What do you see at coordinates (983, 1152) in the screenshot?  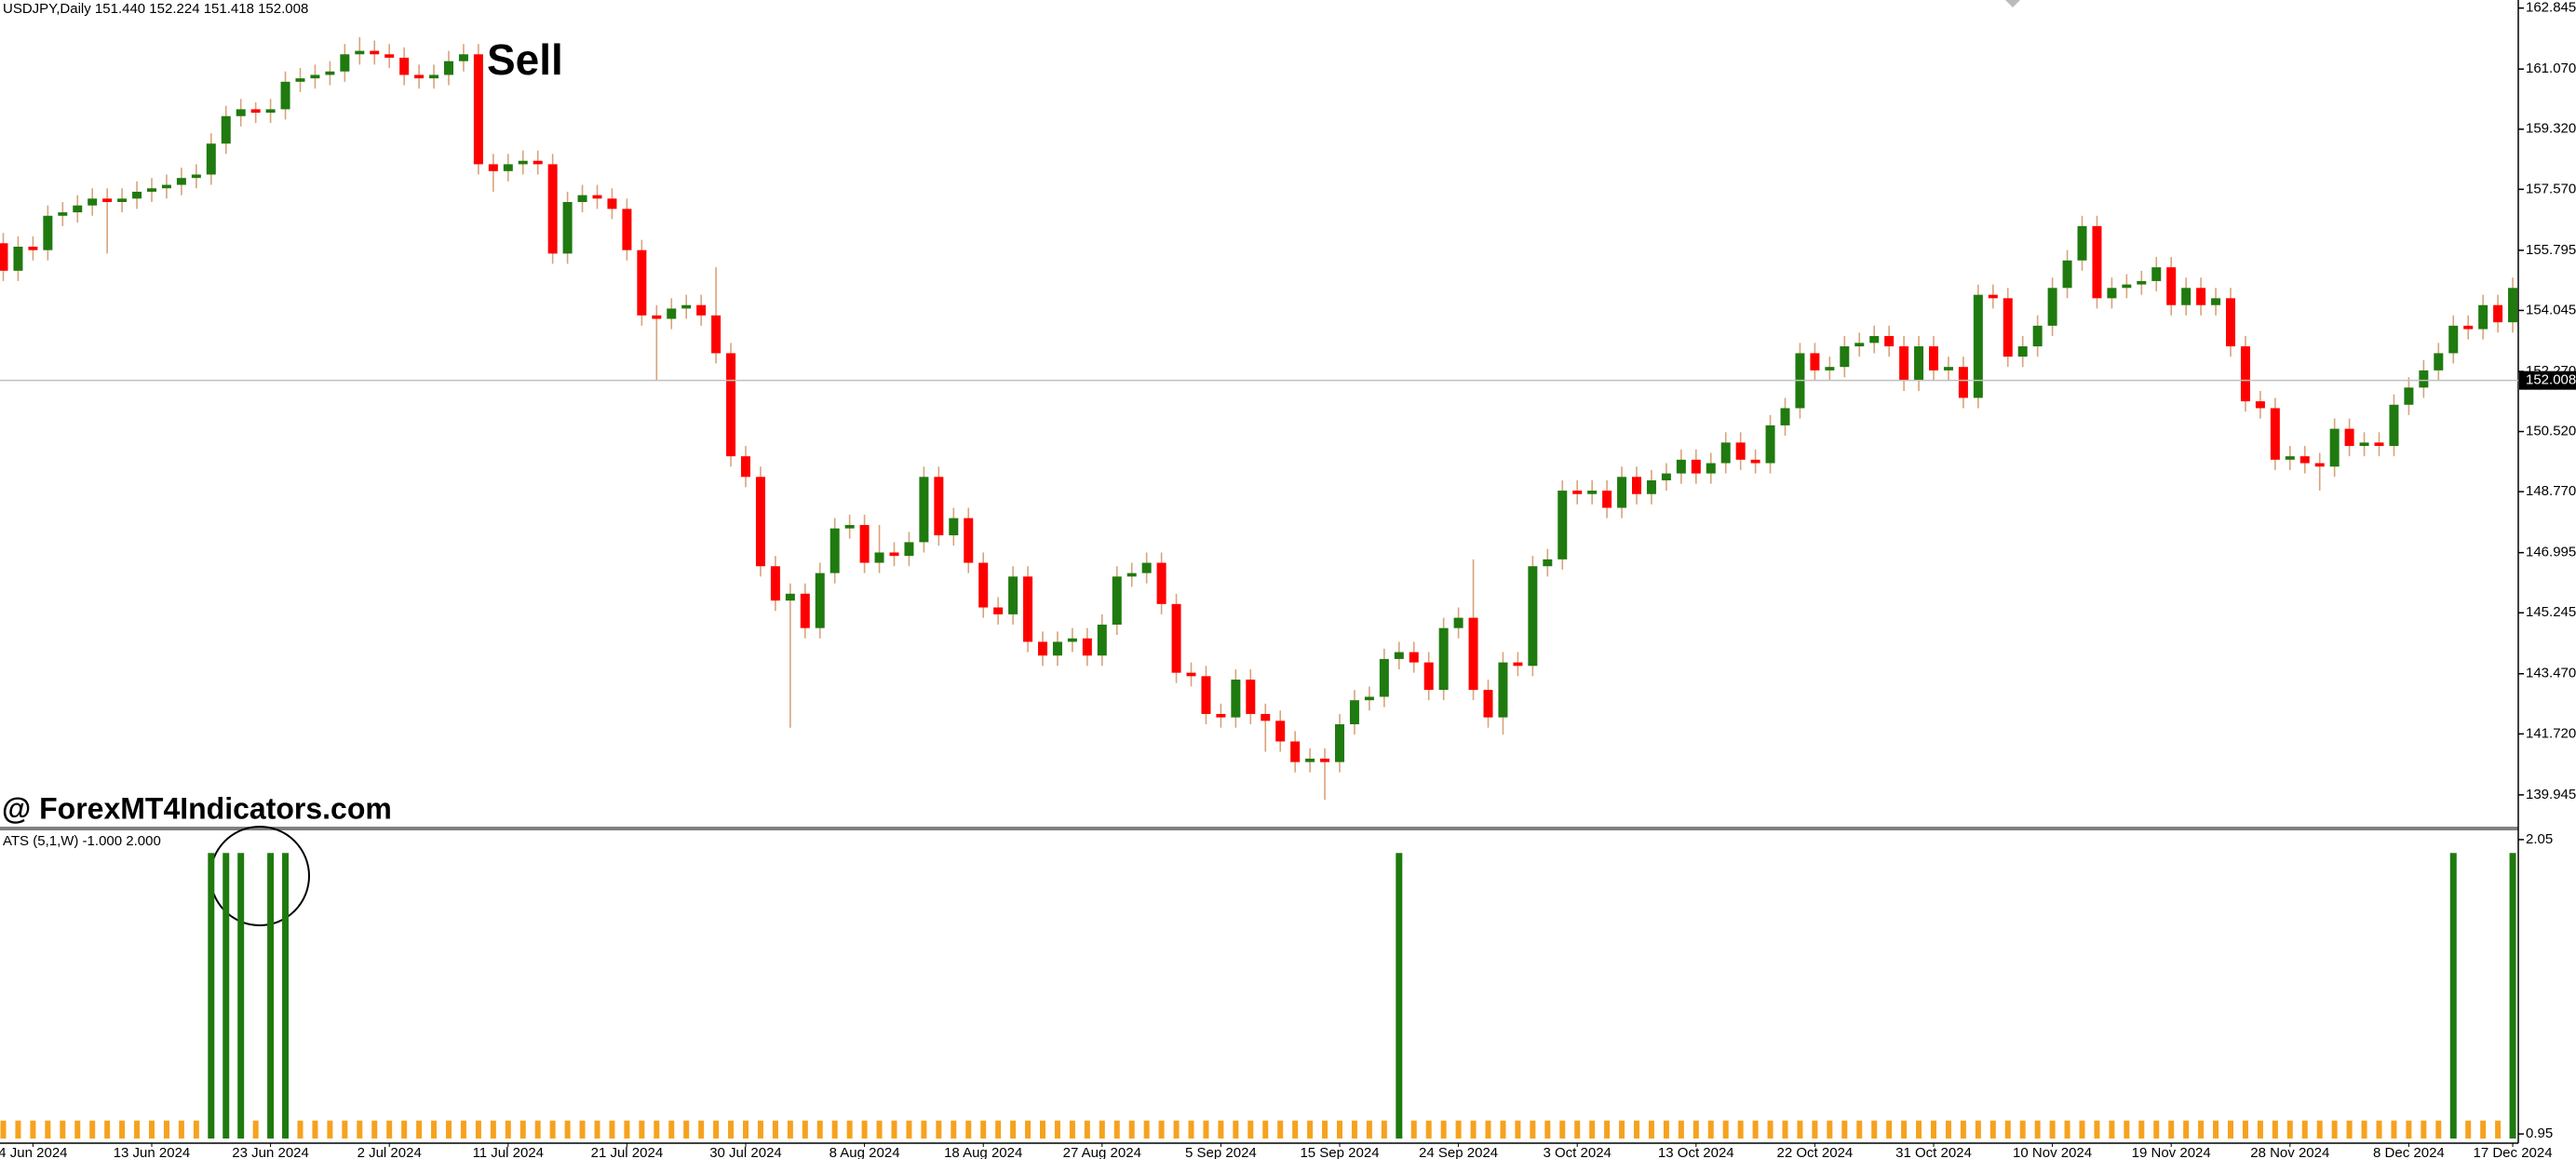 I see `x-tick-label: 18 Aug 2024` at bounding box center [983, 1152].